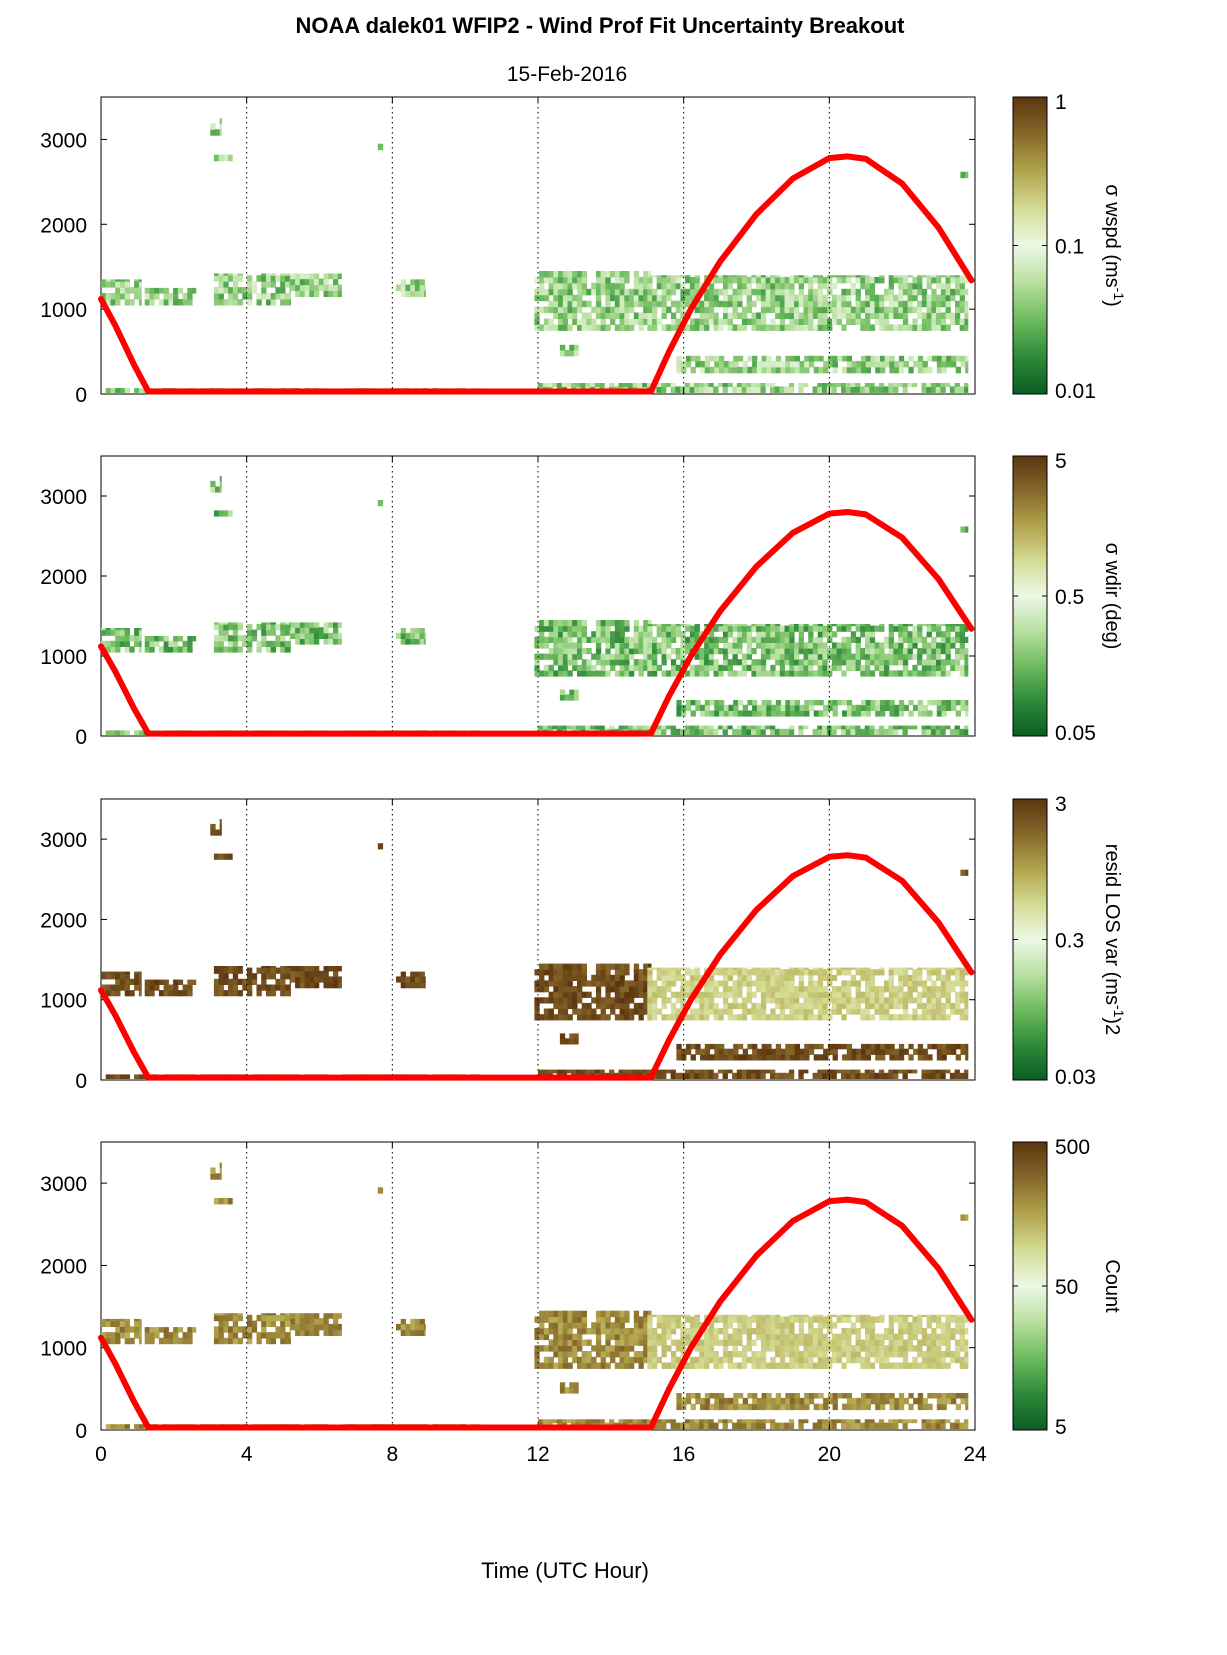 This screenshot has width=1227, height=1655. I want to click on colorbar-label: σ wspd (ms-1), so click(1114, 245).